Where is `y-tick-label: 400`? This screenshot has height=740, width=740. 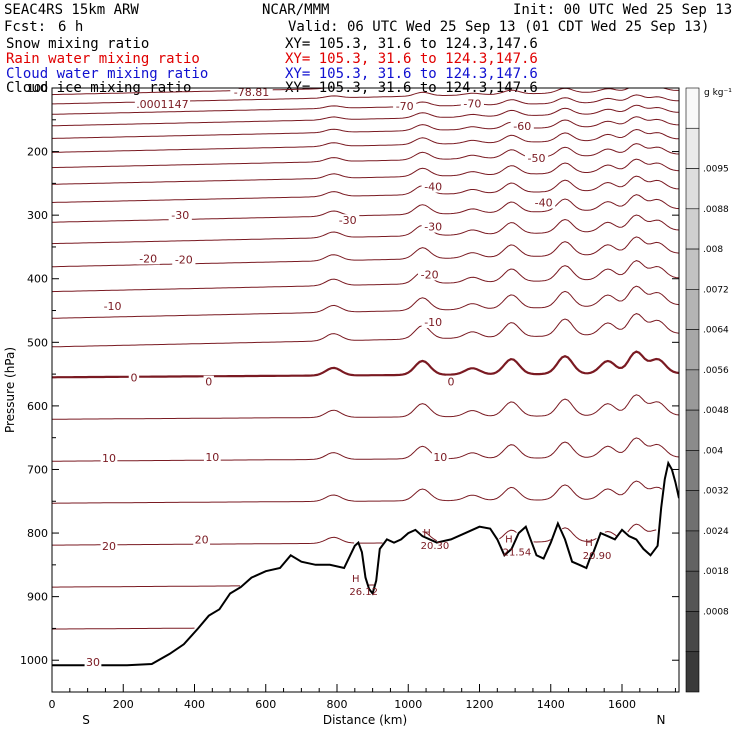 y-tick-label: 400 is located at coordinates (37, 279).